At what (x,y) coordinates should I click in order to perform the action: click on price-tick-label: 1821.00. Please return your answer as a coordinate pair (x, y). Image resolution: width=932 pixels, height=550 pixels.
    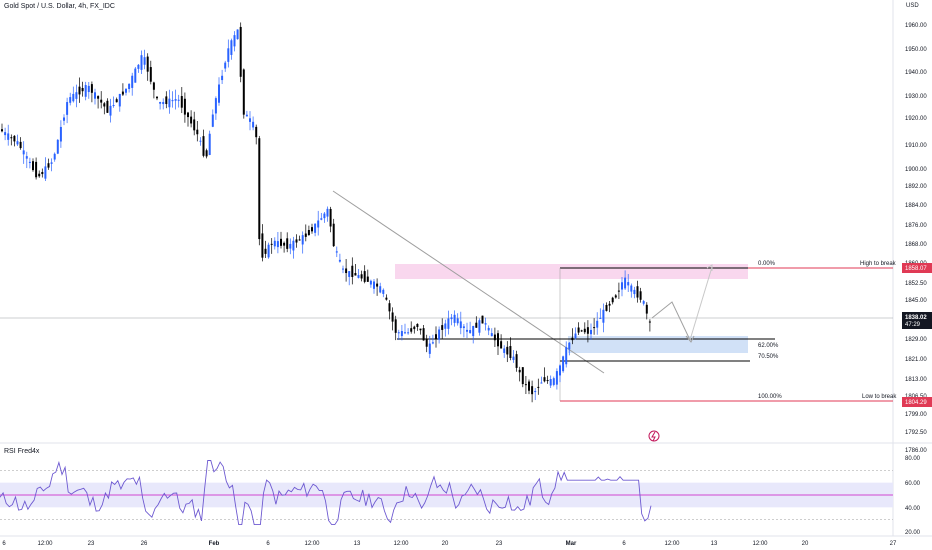
    Looking at the image, I should click on (916, 360).